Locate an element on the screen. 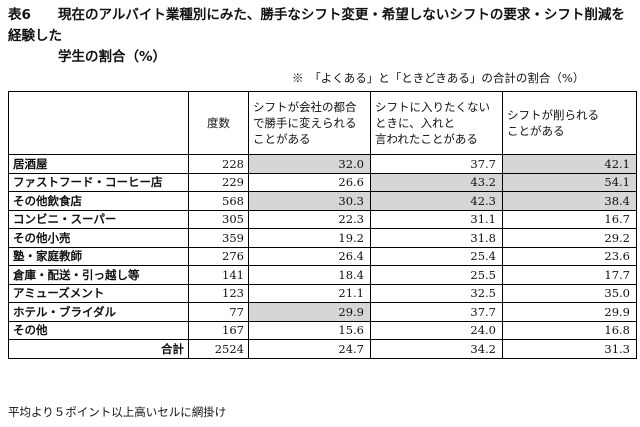 This screenshot has height=427, width=640. header-shift-changed-l3: ことがある is located at coordinates (282, 139).